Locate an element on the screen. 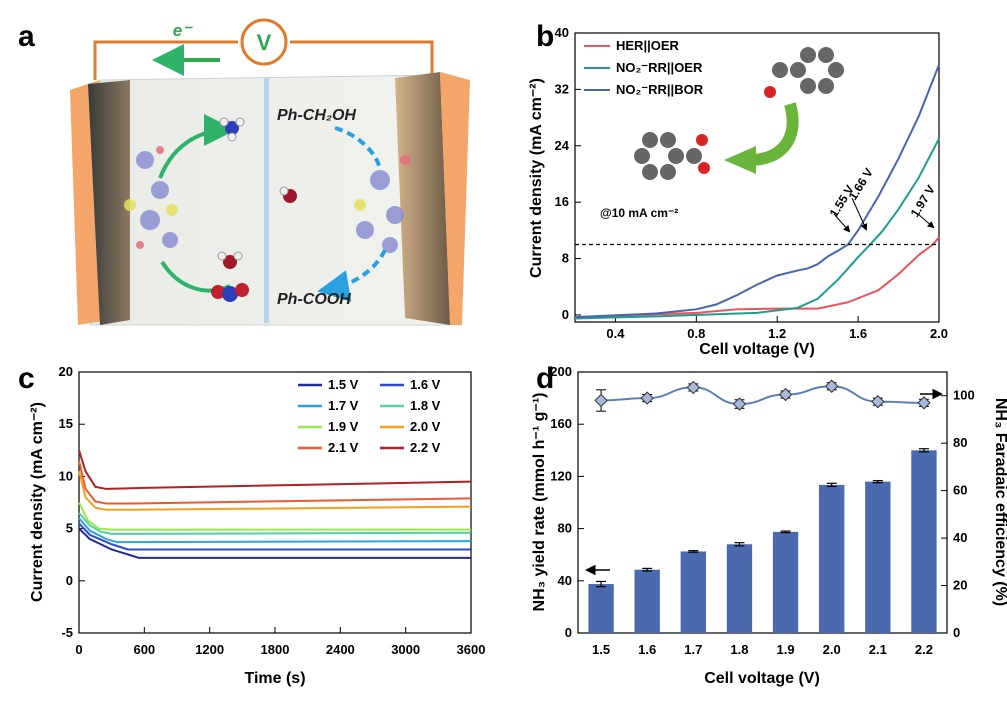  legend-label-c: 2.2 V is located at coordinates (425, 447).